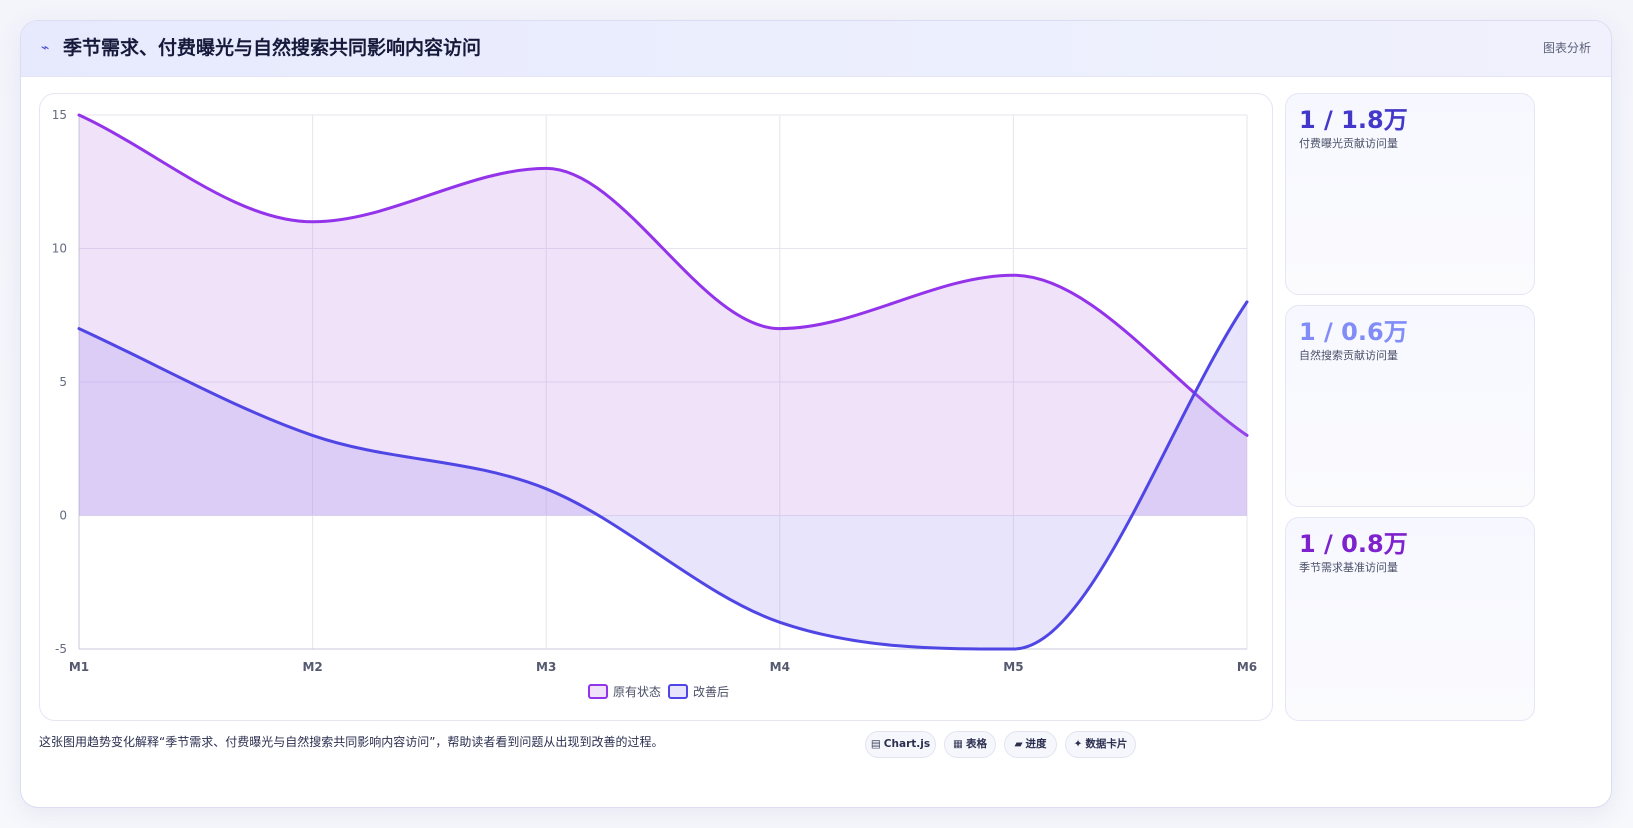 The width and height of the screenshot is (1633, 828). I want to click on chip-chartjs: ▤ Chart.js, so click(900, 744).